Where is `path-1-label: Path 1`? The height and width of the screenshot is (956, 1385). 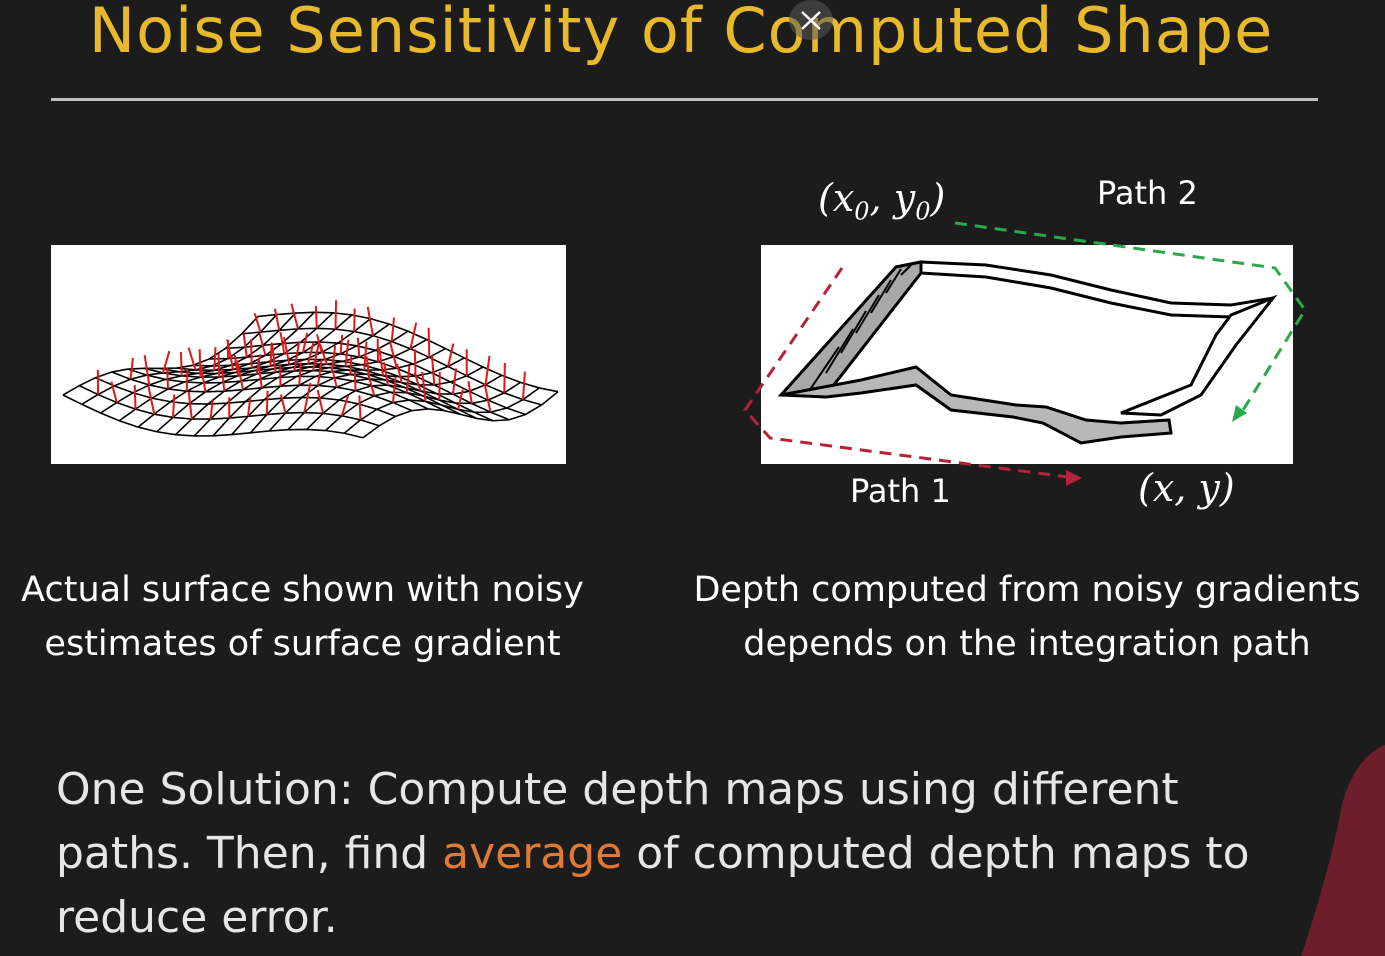
path-1-label: Path 1 is located at coordinates (900, 491).